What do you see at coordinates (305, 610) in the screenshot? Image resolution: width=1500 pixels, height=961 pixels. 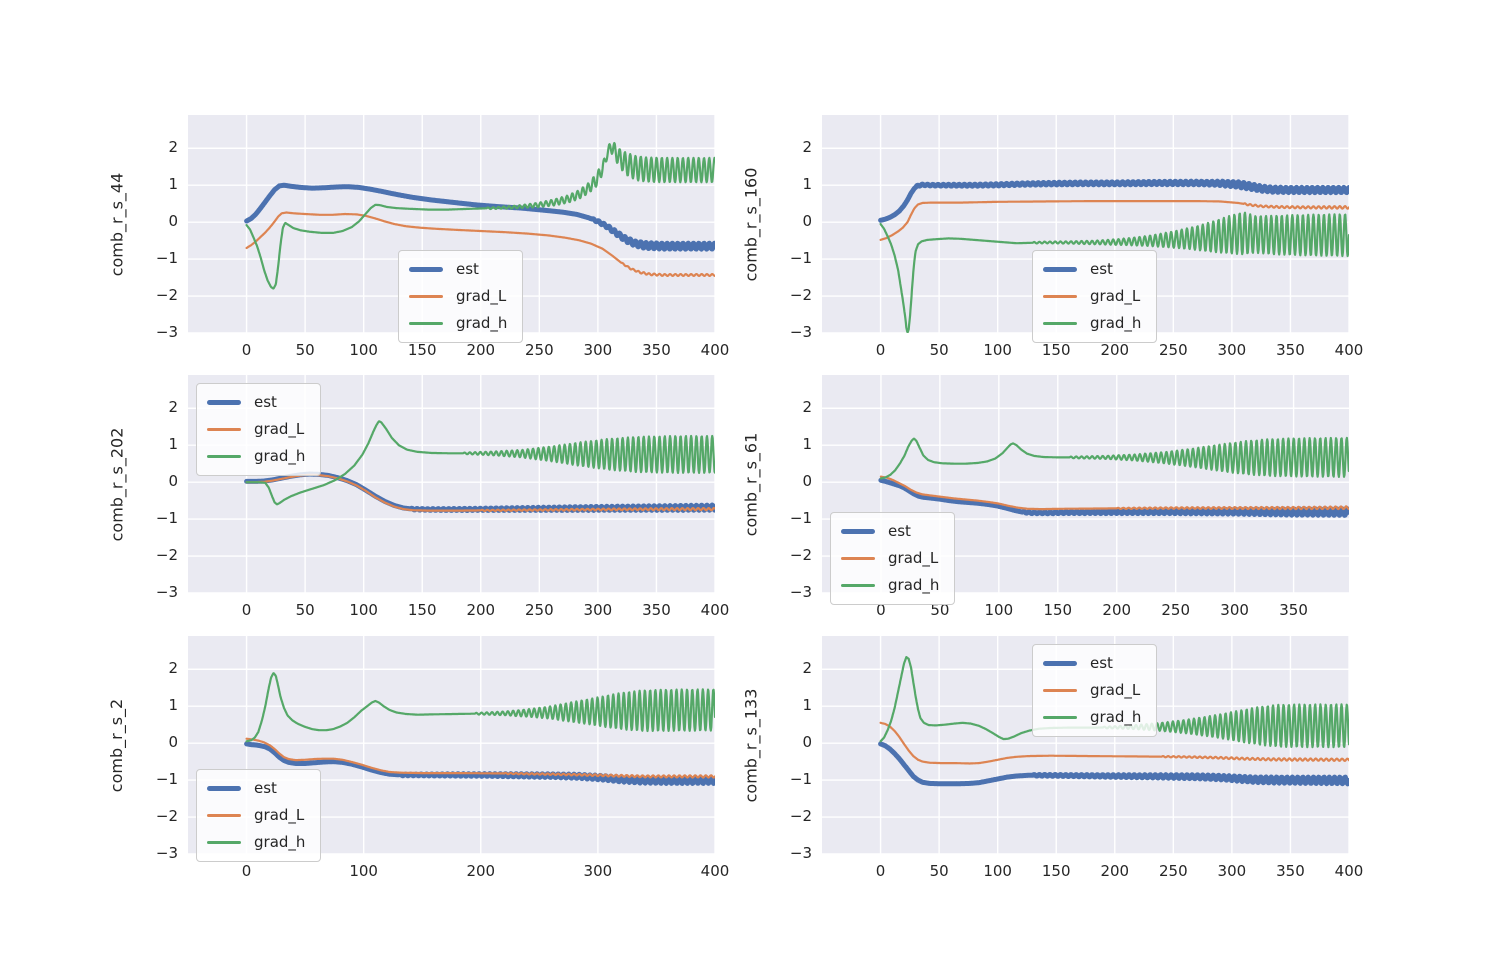 I see `x-tick-label: 50` at bounding box center [305, 610].